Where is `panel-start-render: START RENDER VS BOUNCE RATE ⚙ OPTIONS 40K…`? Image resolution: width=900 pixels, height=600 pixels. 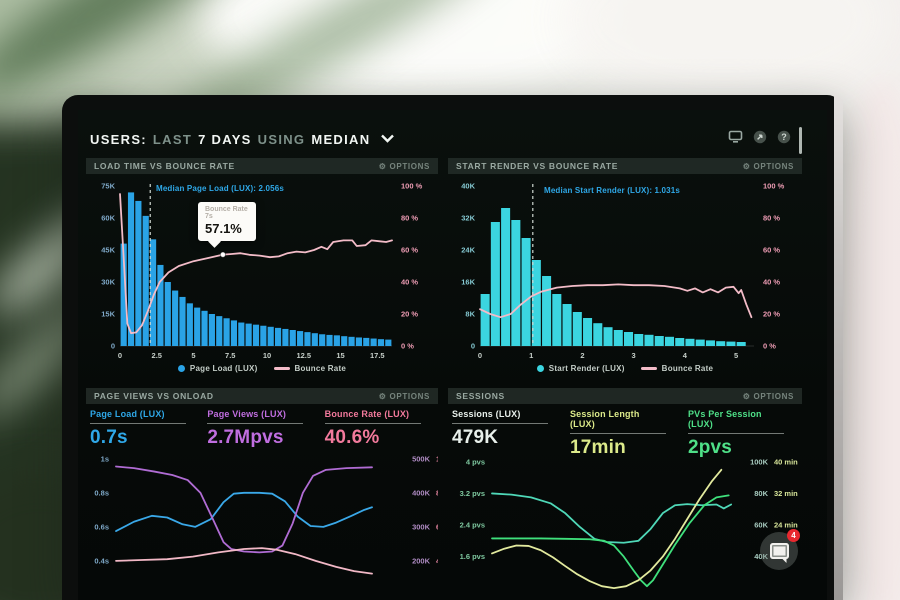 panel-start-render: START RENDER VS BOUNCE RATE ⚙ OPTIONS 40K… is located at coordinates (625, 270).